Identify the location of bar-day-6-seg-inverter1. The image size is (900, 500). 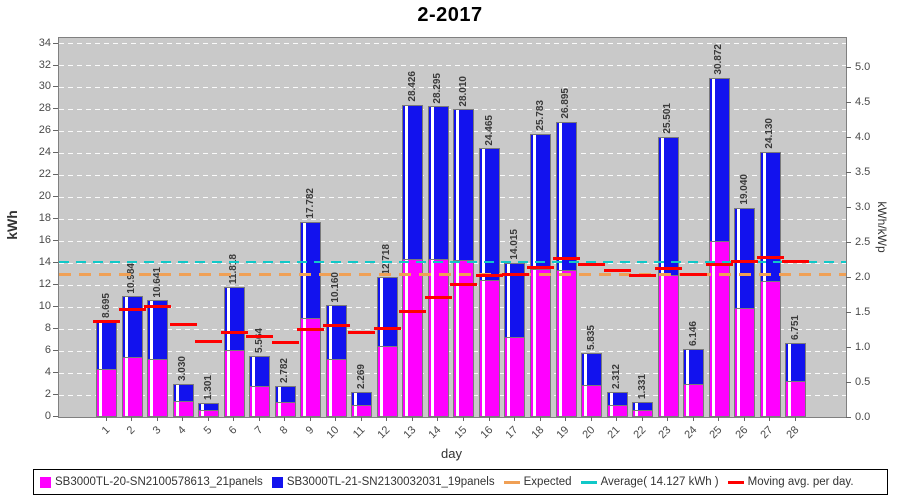
(234, 383).